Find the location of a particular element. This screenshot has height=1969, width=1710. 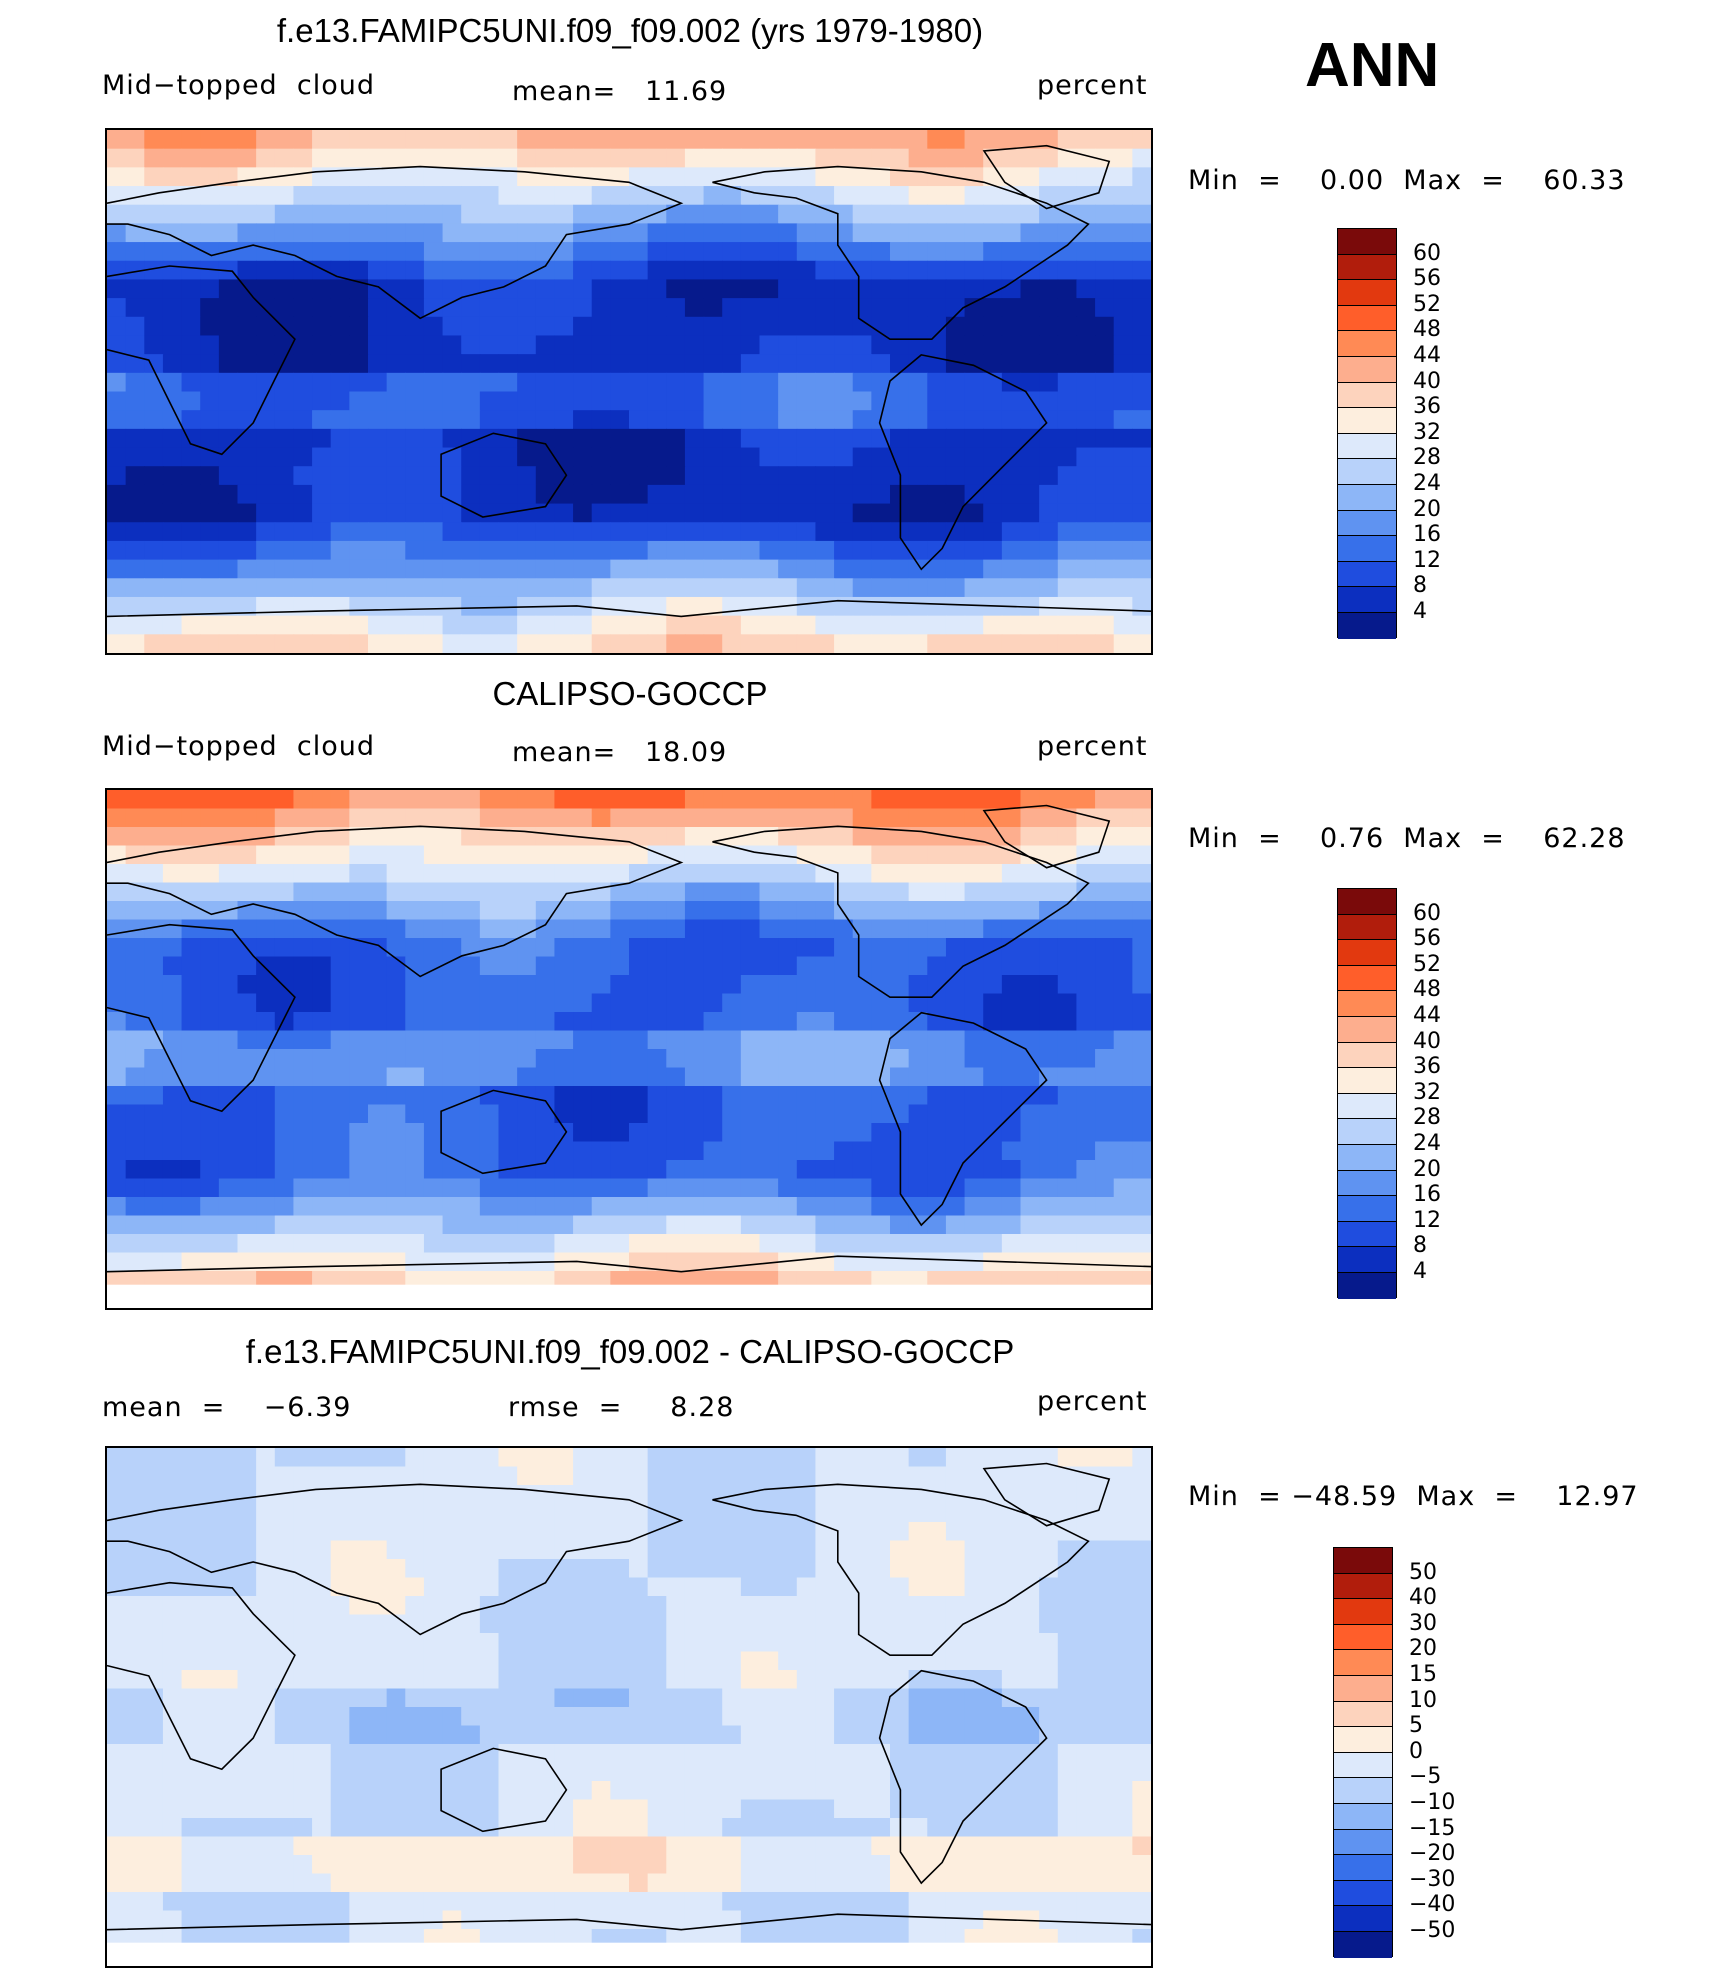

panel-2-units-label: percent is located at coordinates (1092, 746).